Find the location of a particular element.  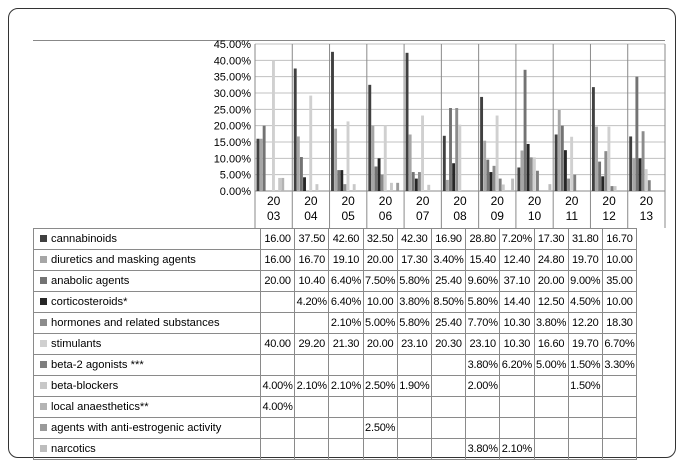

data-value-cell: 5.00% is located at coordinates (551, 365).